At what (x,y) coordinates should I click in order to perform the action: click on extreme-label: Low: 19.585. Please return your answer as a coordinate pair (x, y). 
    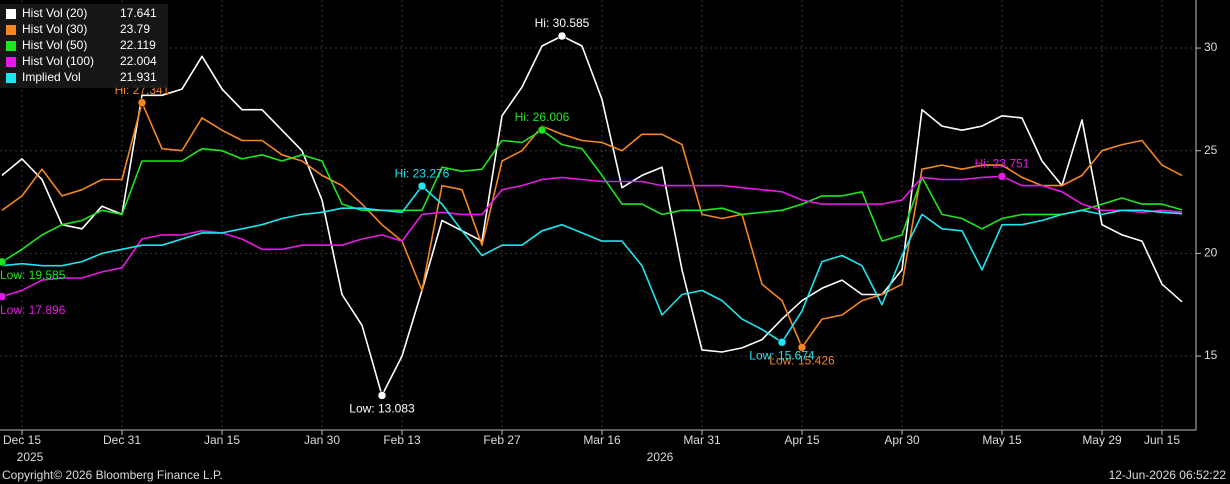
    Looking at the image, I should click on (33, 275).